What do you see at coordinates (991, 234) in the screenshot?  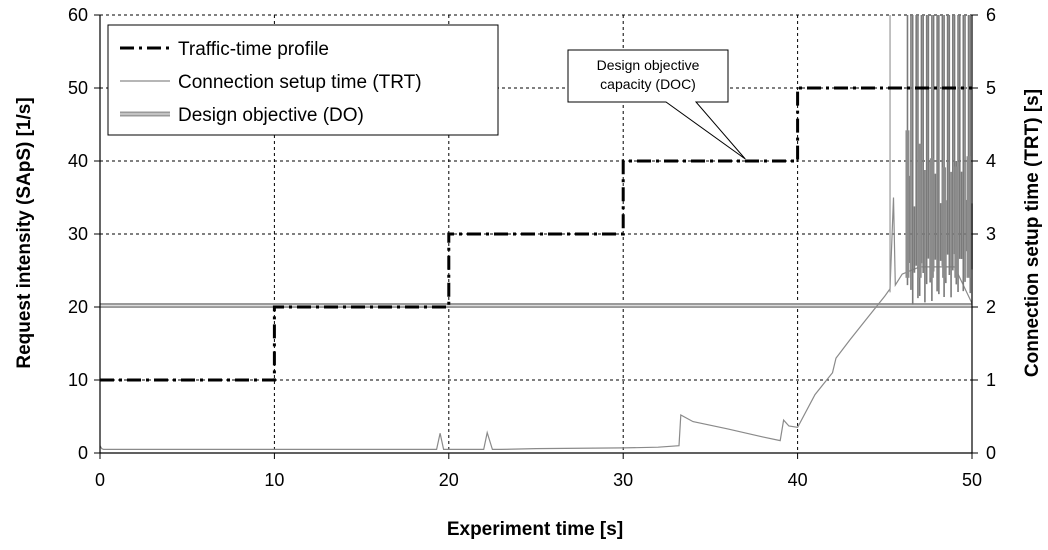 I see `y2-tick-label: 3` at bounding box center [991, 234].